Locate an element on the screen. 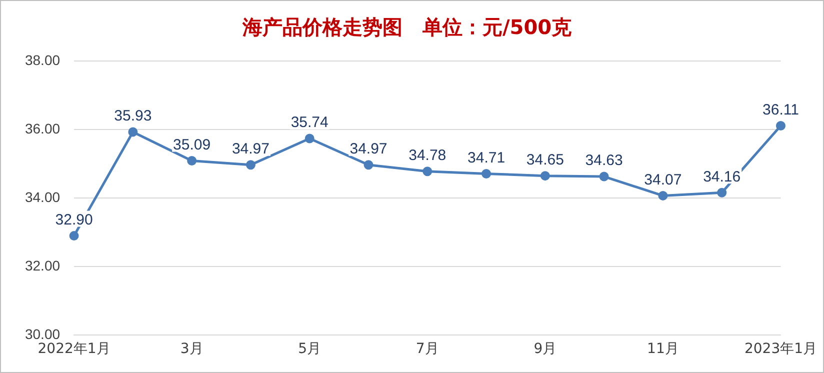 Image resolution: width=824 pixels, height=373 pixels. data-label: 35.74 is located at coordinates (309, 123).